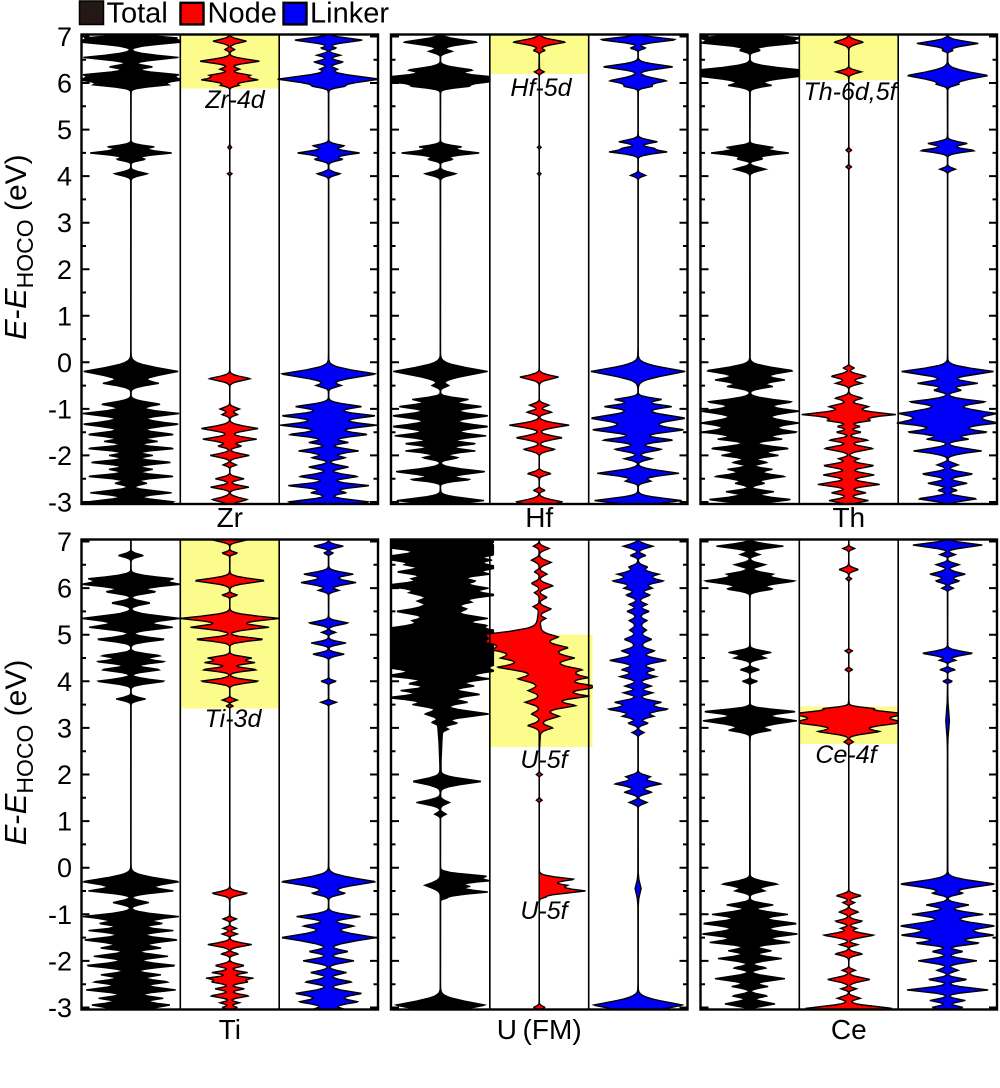 This screenshot has height=1088, width=1000. What do you see at coordinates (234, 100) in the screenshot?
I see `svg-text: Zr-4d` at bounding box center [234, 100].